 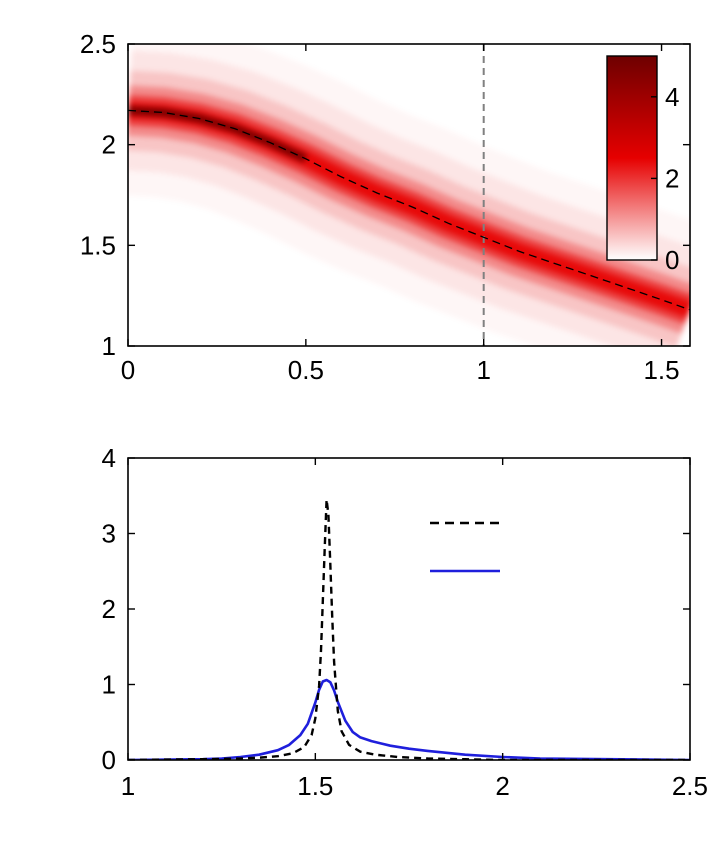 What do you see at coordinates (672, 97) in the screenshot?
I see `colorbar-tick-label: 4` at bounding box center [672, 97].